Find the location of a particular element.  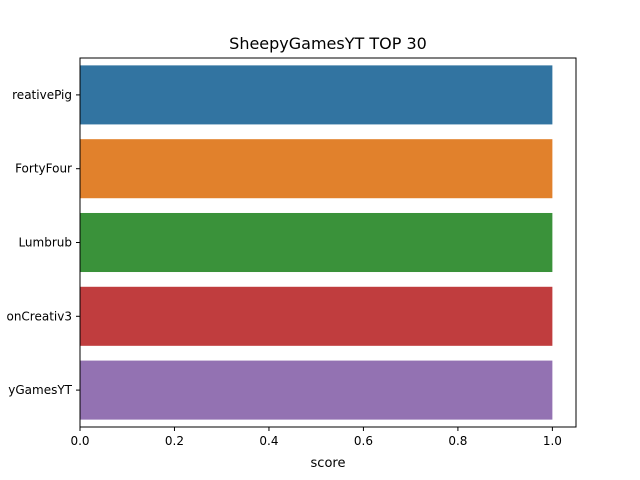

y-tick-label: Lumbrub is located at coordinates (45, 243).